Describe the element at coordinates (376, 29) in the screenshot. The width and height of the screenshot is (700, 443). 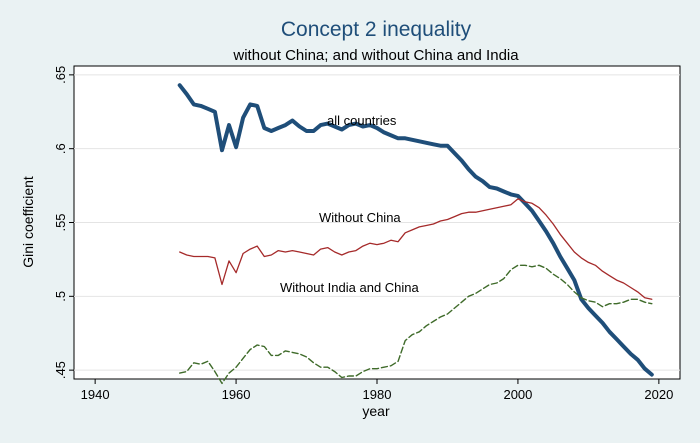
I see `chart-title: Concept 2 inequality` at that location.